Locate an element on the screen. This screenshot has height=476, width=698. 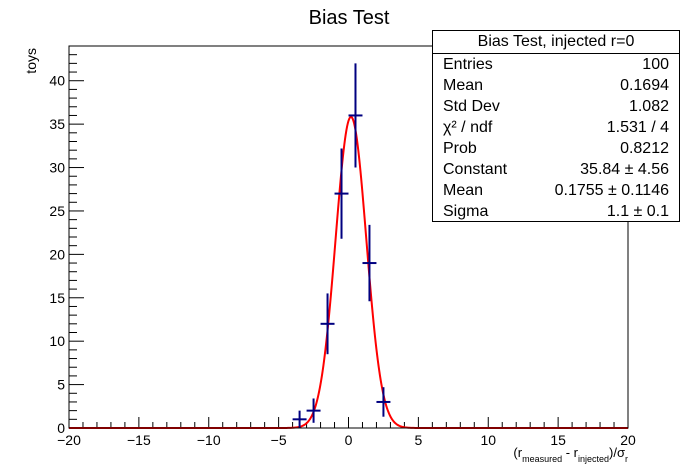
stats-row-value: 0.1694 is located at coordinates (644, 85).